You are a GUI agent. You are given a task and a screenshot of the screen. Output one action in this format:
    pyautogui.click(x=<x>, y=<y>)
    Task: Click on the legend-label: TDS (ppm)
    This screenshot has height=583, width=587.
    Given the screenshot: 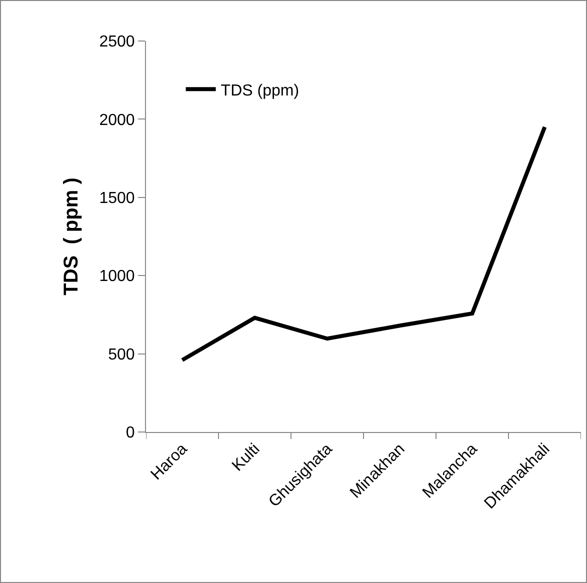 What is the action you would take?
    pyautogui.click(x=260, y=91)
    